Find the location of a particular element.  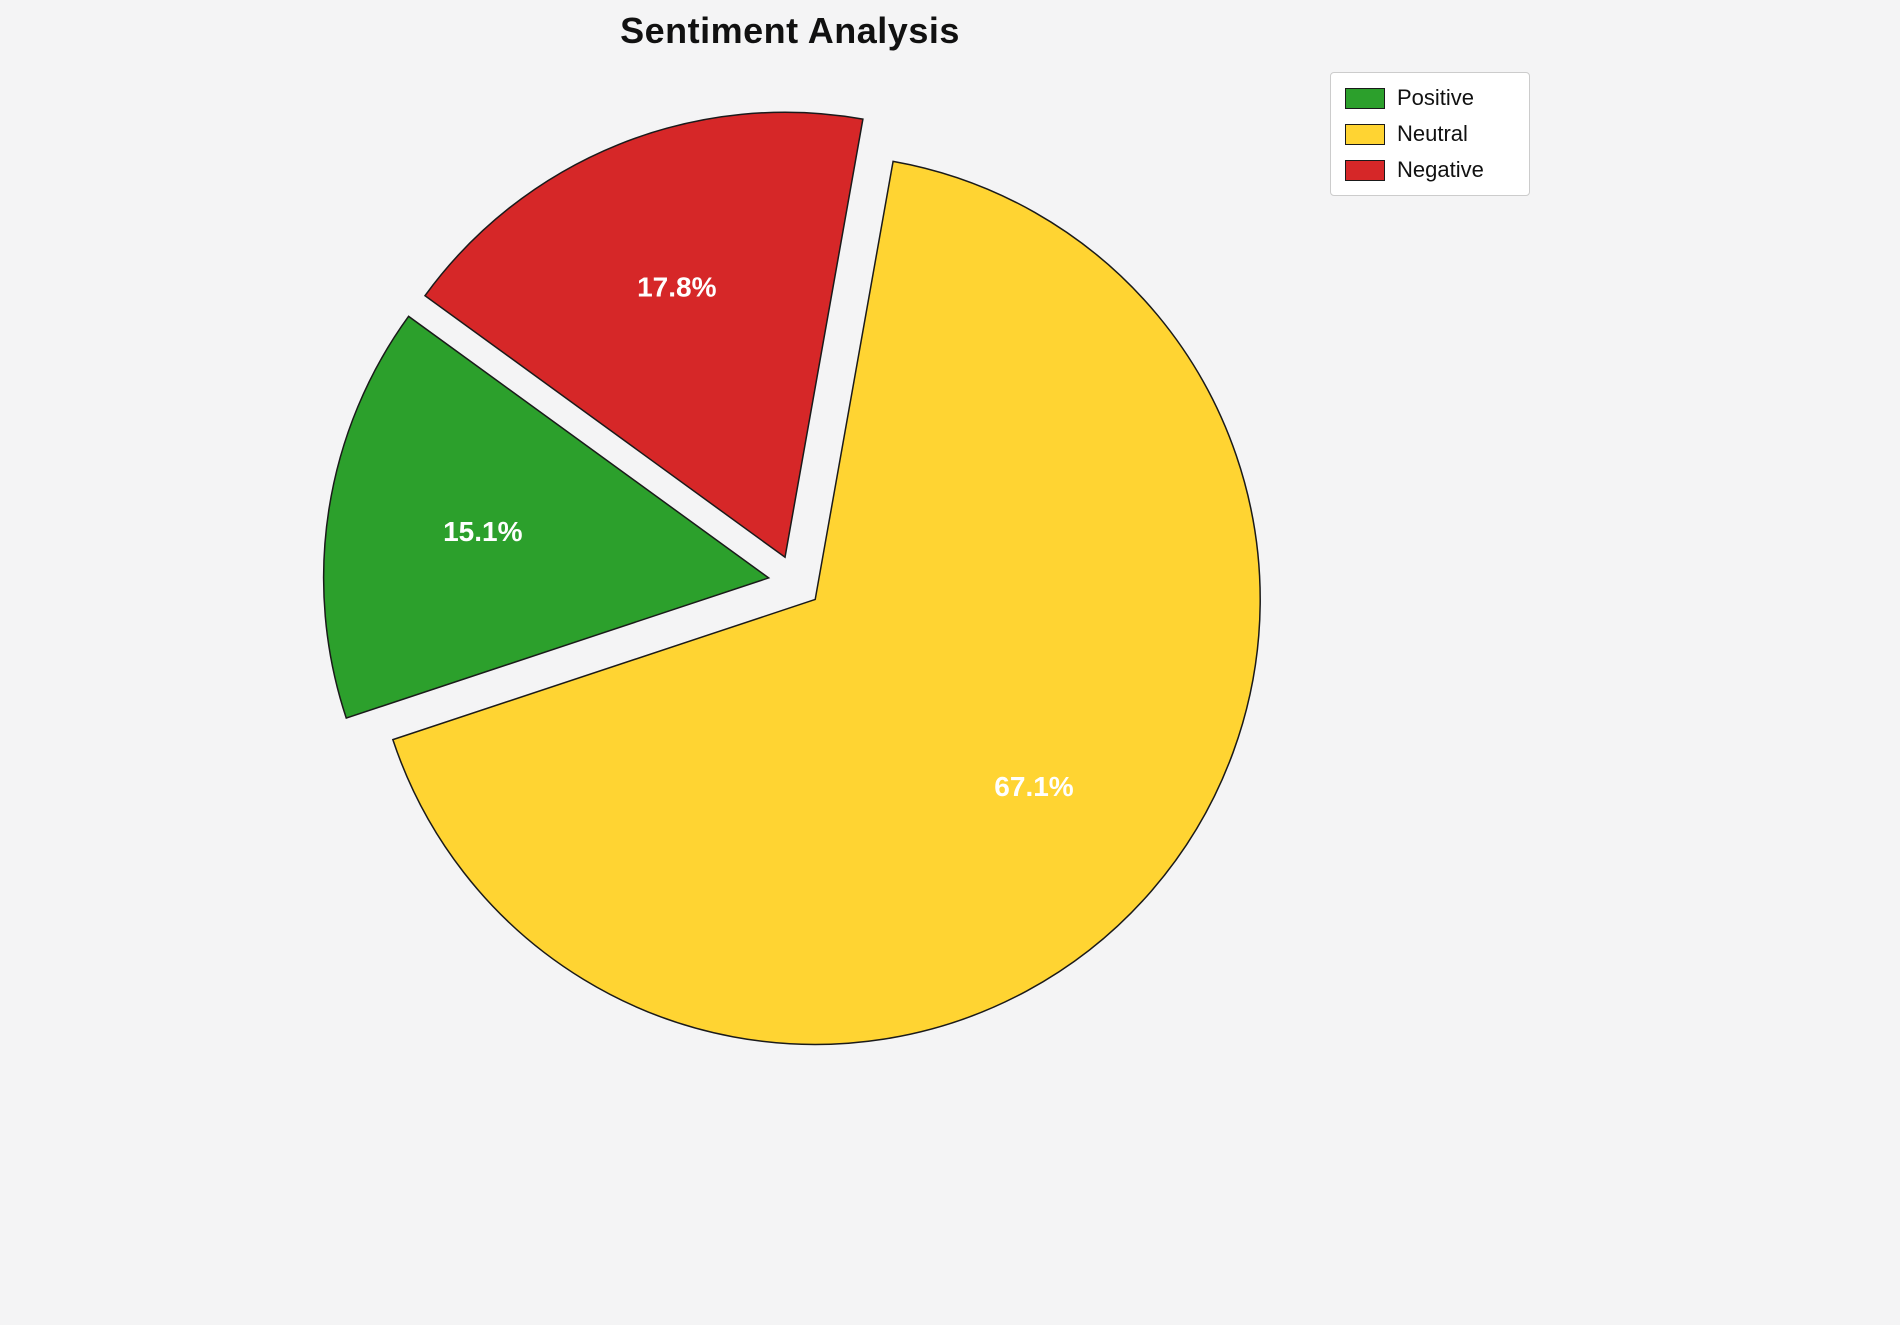

legend-item-negative: Negative is located at coordinates (1430, 170).